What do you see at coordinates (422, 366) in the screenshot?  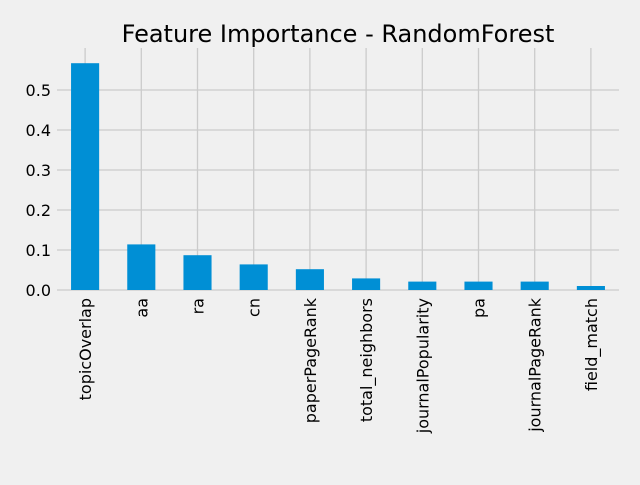 I see `x-tick-label: journalPopularity` at bounding box center [422, 366].